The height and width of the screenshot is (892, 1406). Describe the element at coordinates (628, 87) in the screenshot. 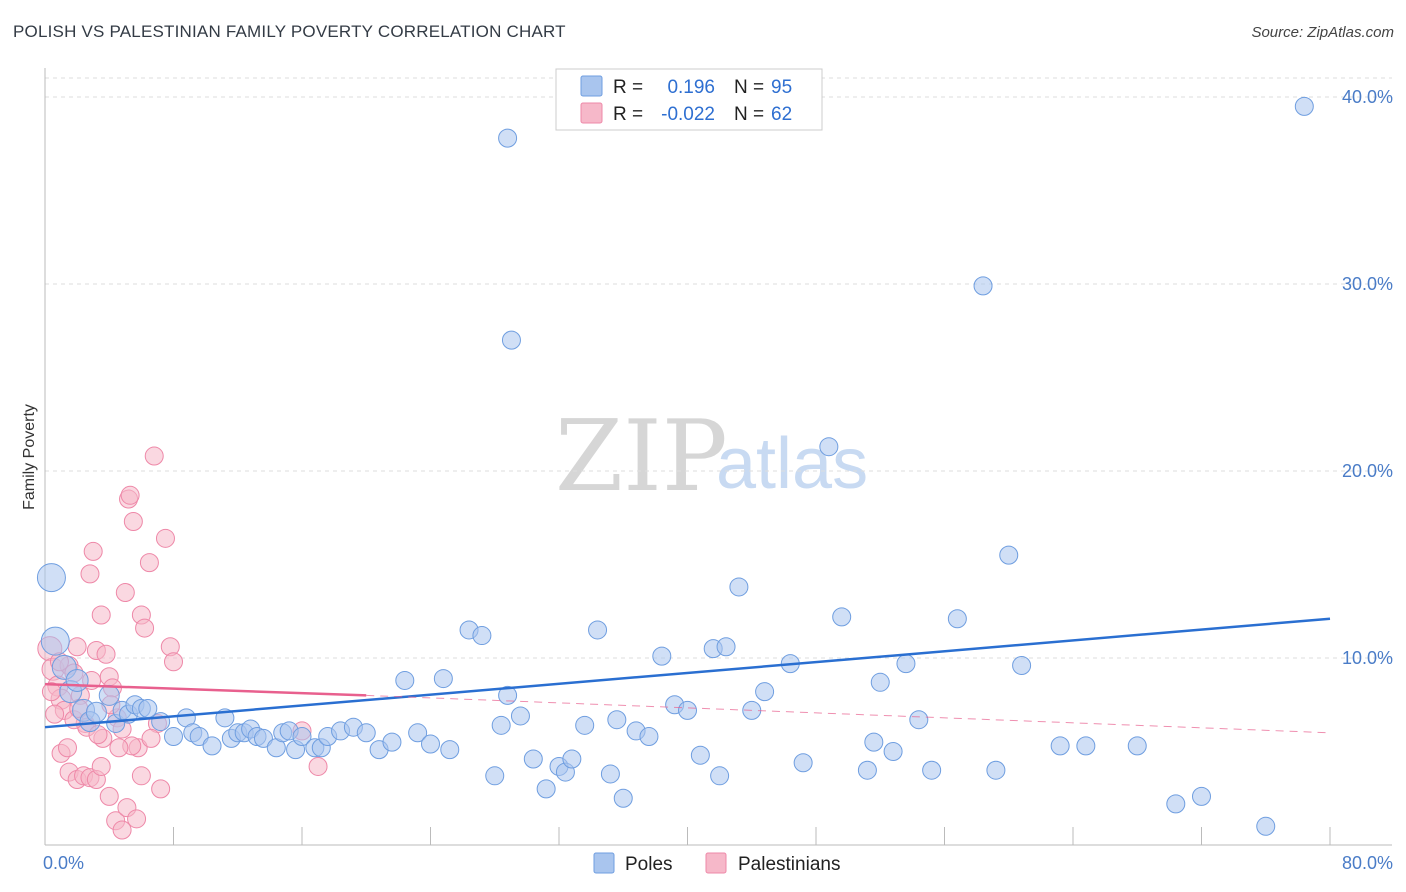

I see `legend-r-label-poles: R =` at that location.